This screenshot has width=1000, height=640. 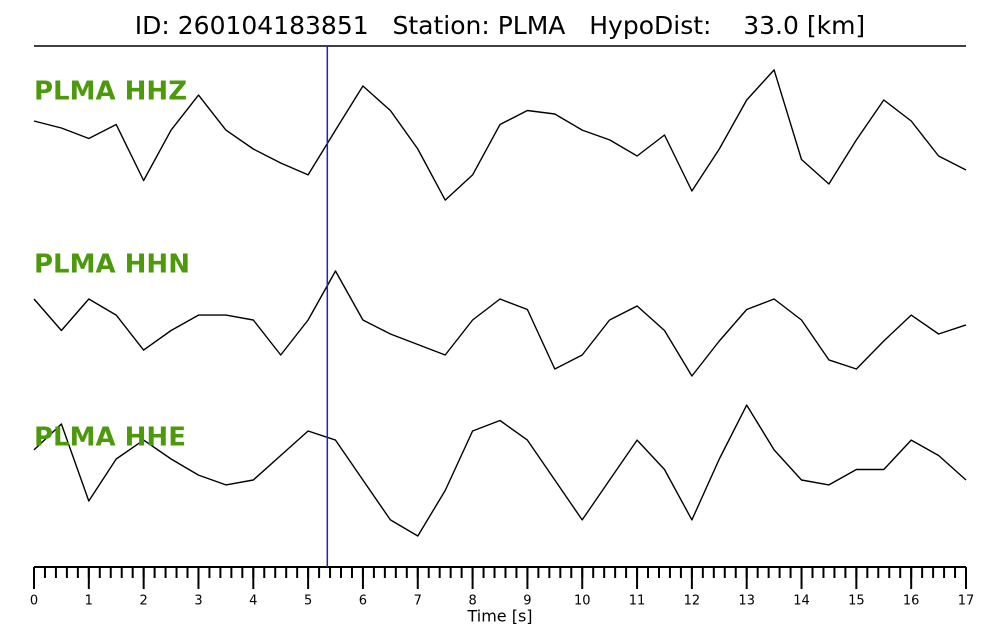 What do you see at coordinates (34, 601) in the screenshot?
I see `x-tick-label: 0` at bounding box center [34, 601].